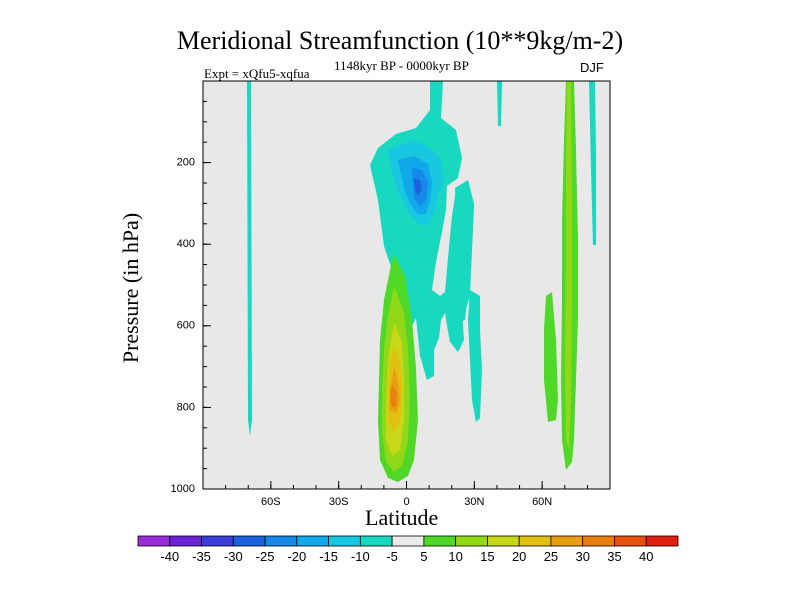  What do you see at coordinates (207, 326) in the screenshot?
I see `y-tick-marks` at bounding box center [207, 326].